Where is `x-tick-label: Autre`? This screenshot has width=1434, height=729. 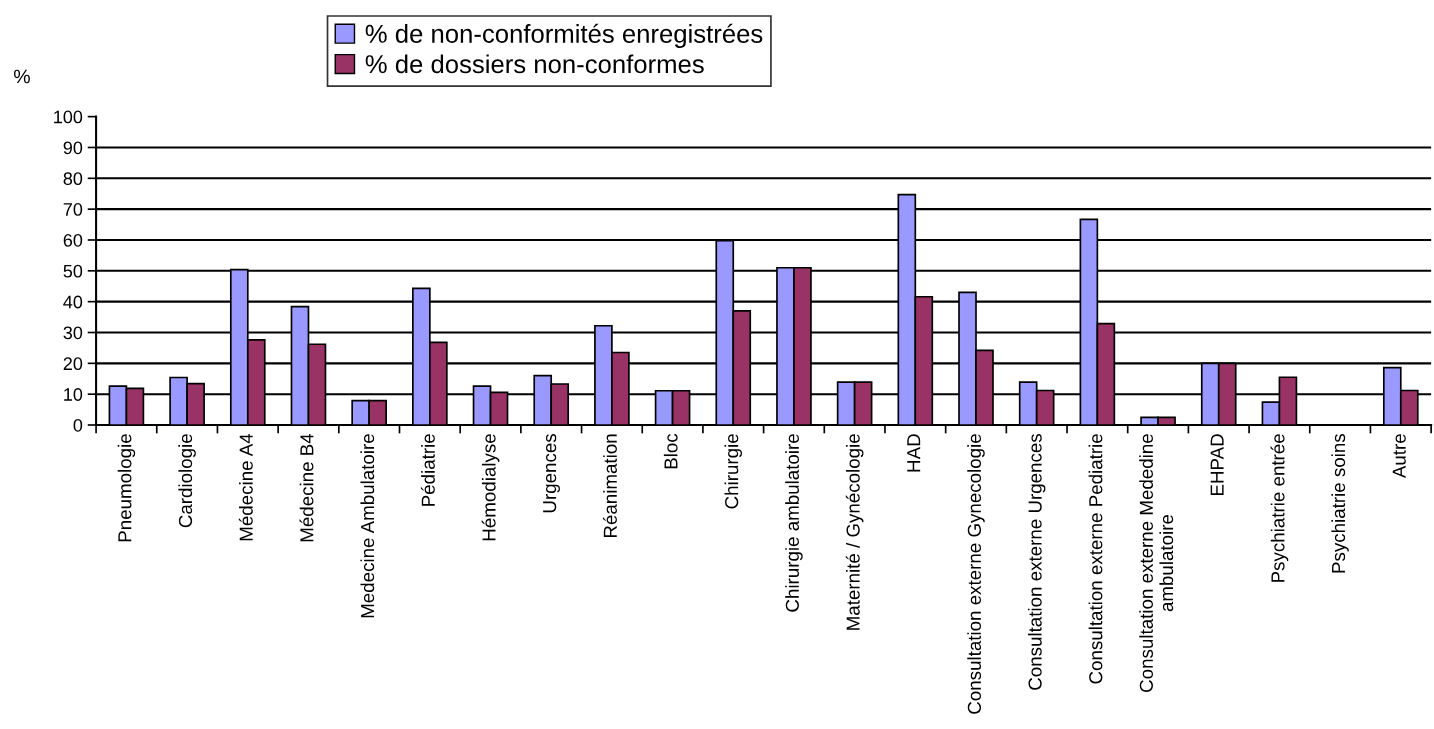 x-tick-label: Autre is located at coordinates (1399, 456).